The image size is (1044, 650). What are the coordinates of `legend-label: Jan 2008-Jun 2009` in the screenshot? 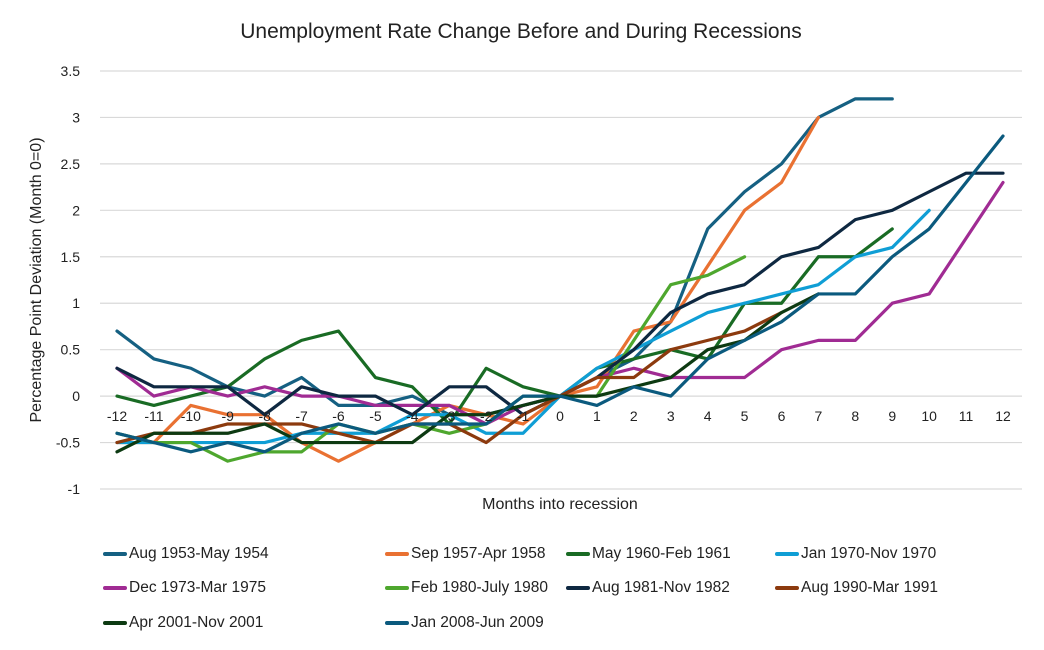 It's located at (477, 622).